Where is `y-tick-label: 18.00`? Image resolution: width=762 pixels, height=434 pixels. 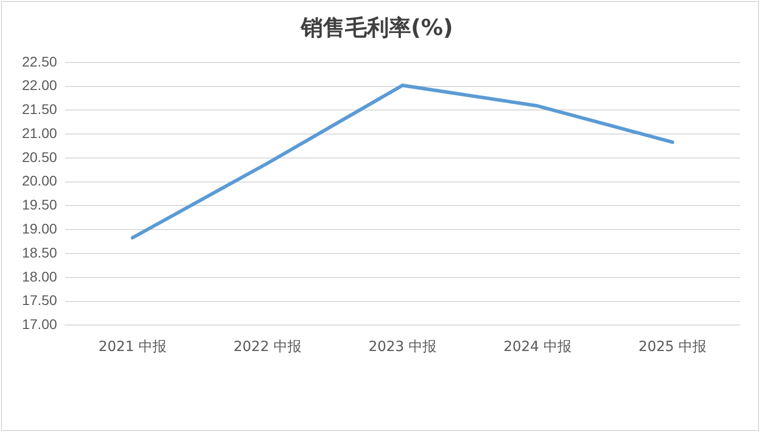 y-tick-label: 18.00 is located at coordinates (40, 276).